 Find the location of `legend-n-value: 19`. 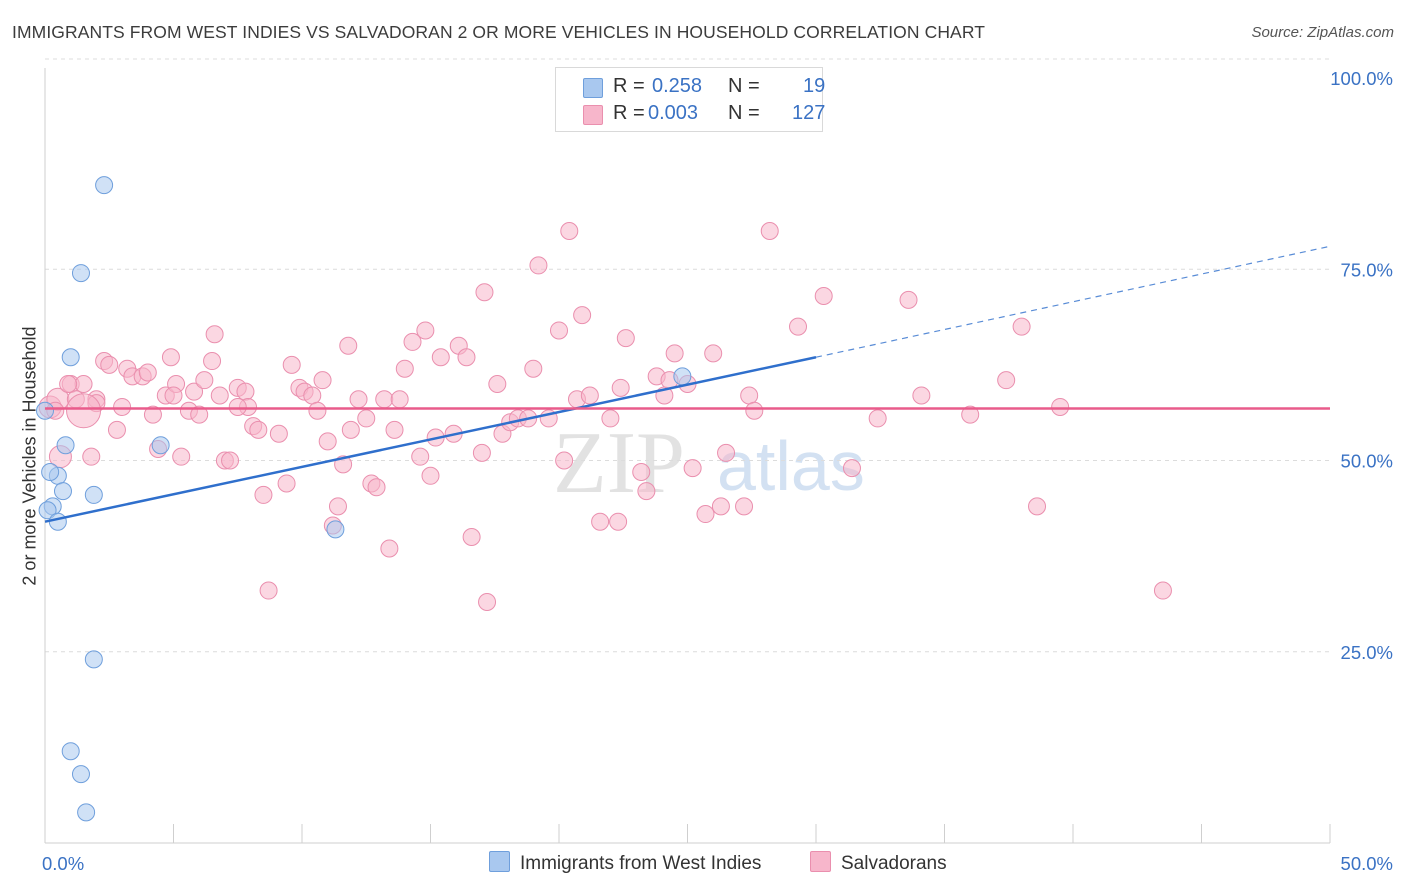

legend-n-value: 19 is located at coordinates (814, 86).